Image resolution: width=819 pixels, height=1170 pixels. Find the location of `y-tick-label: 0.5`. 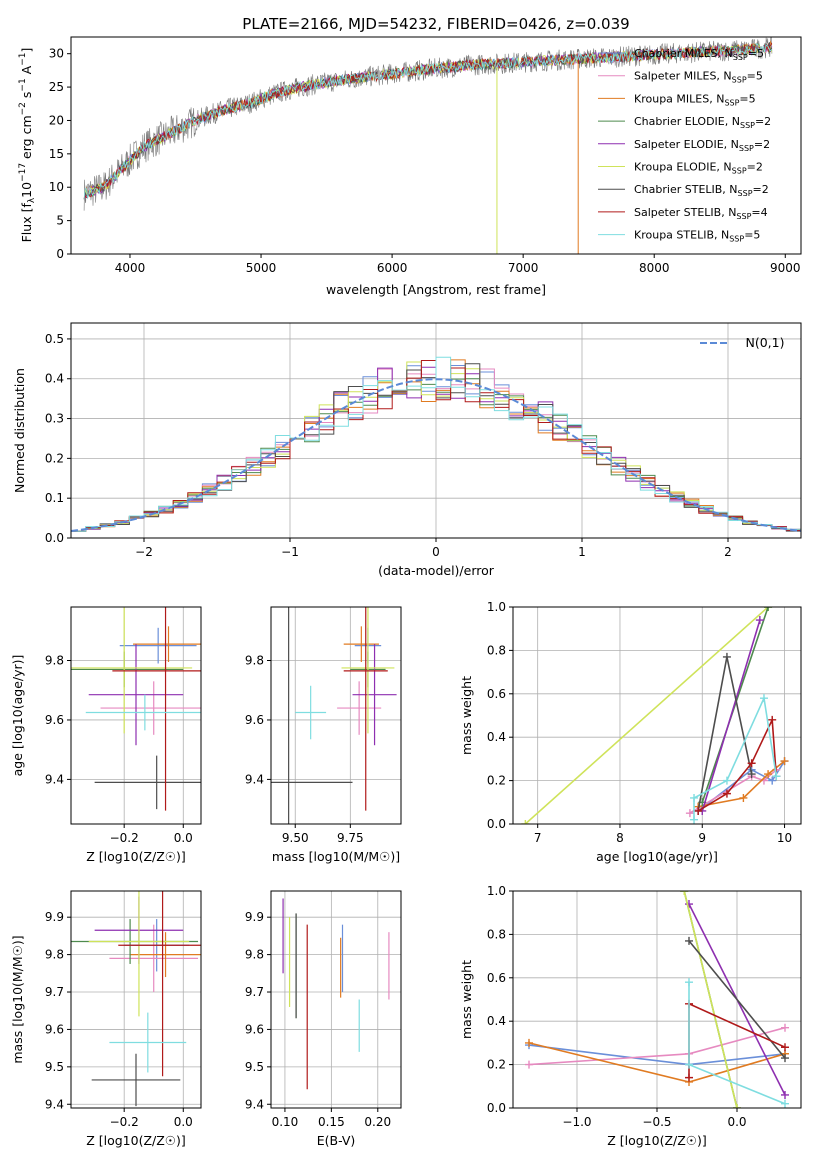

y-tick-label: 0.5 is located at coordinates (54, 339).